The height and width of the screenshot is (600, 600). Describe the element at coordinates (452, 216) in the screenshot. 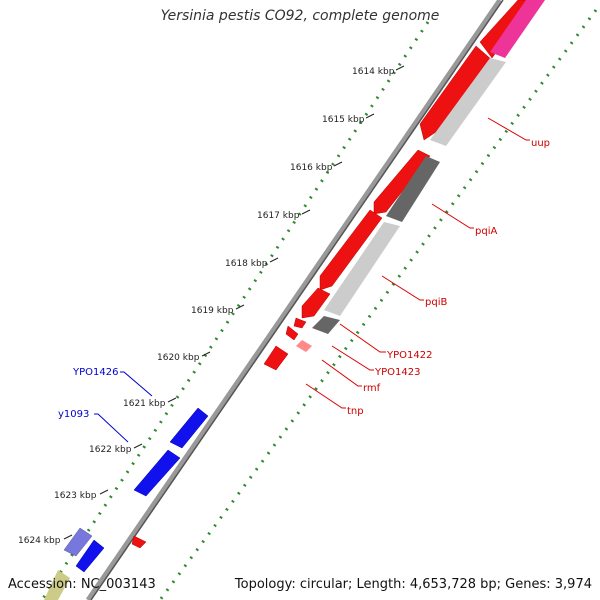

I see `leader-pqiA` at that location.